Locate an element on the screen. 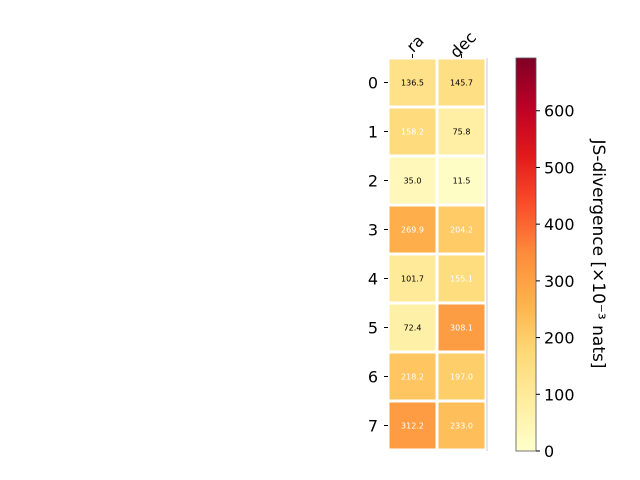 The width and height of the screenshot is (640, 480). heatmap-cell-7-dec is located at coordinates (461, 425).